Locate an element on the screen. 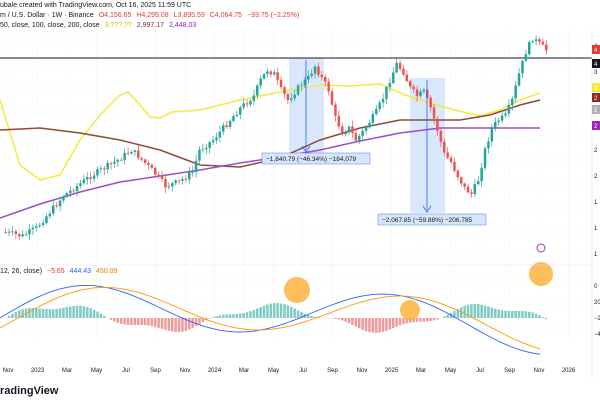 This screenshot has width=600, height=400. price-tick-label: 1 is located at coordinates (596, 255).